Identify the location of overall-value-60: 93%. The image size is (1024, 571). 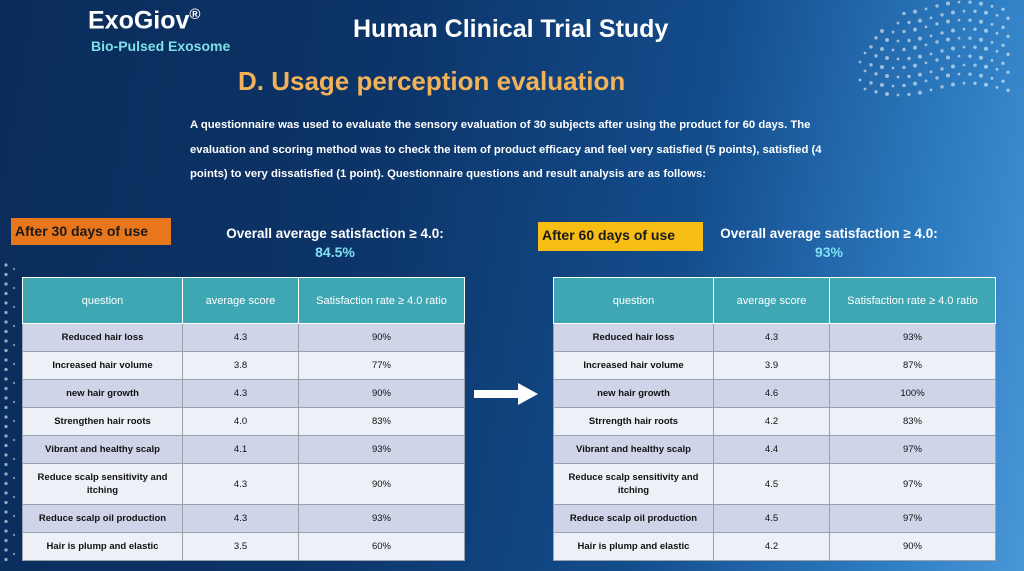
(829, 252).